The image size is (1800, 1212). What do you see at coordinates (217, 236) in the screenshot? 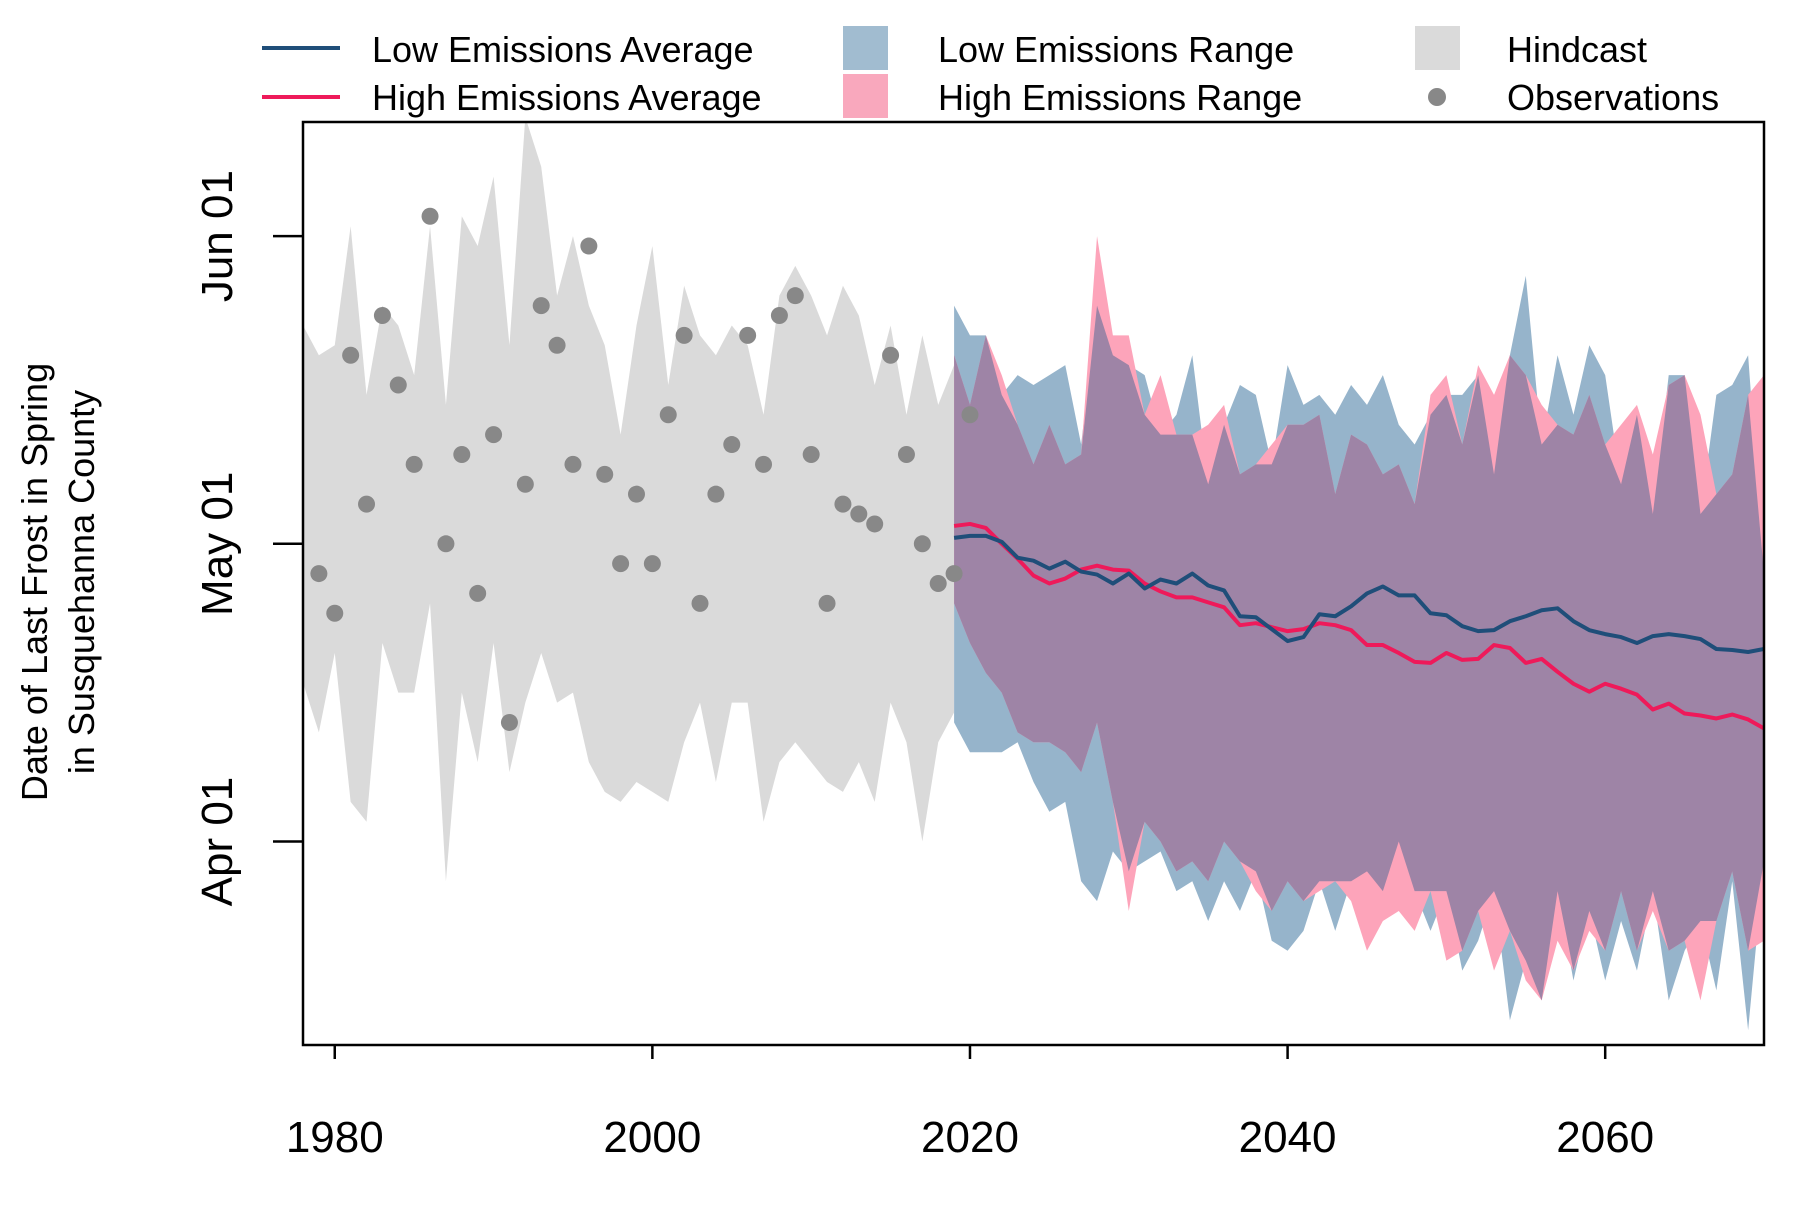
I see `y-tick-label: Jun 01` at bounding box center [217, 236].